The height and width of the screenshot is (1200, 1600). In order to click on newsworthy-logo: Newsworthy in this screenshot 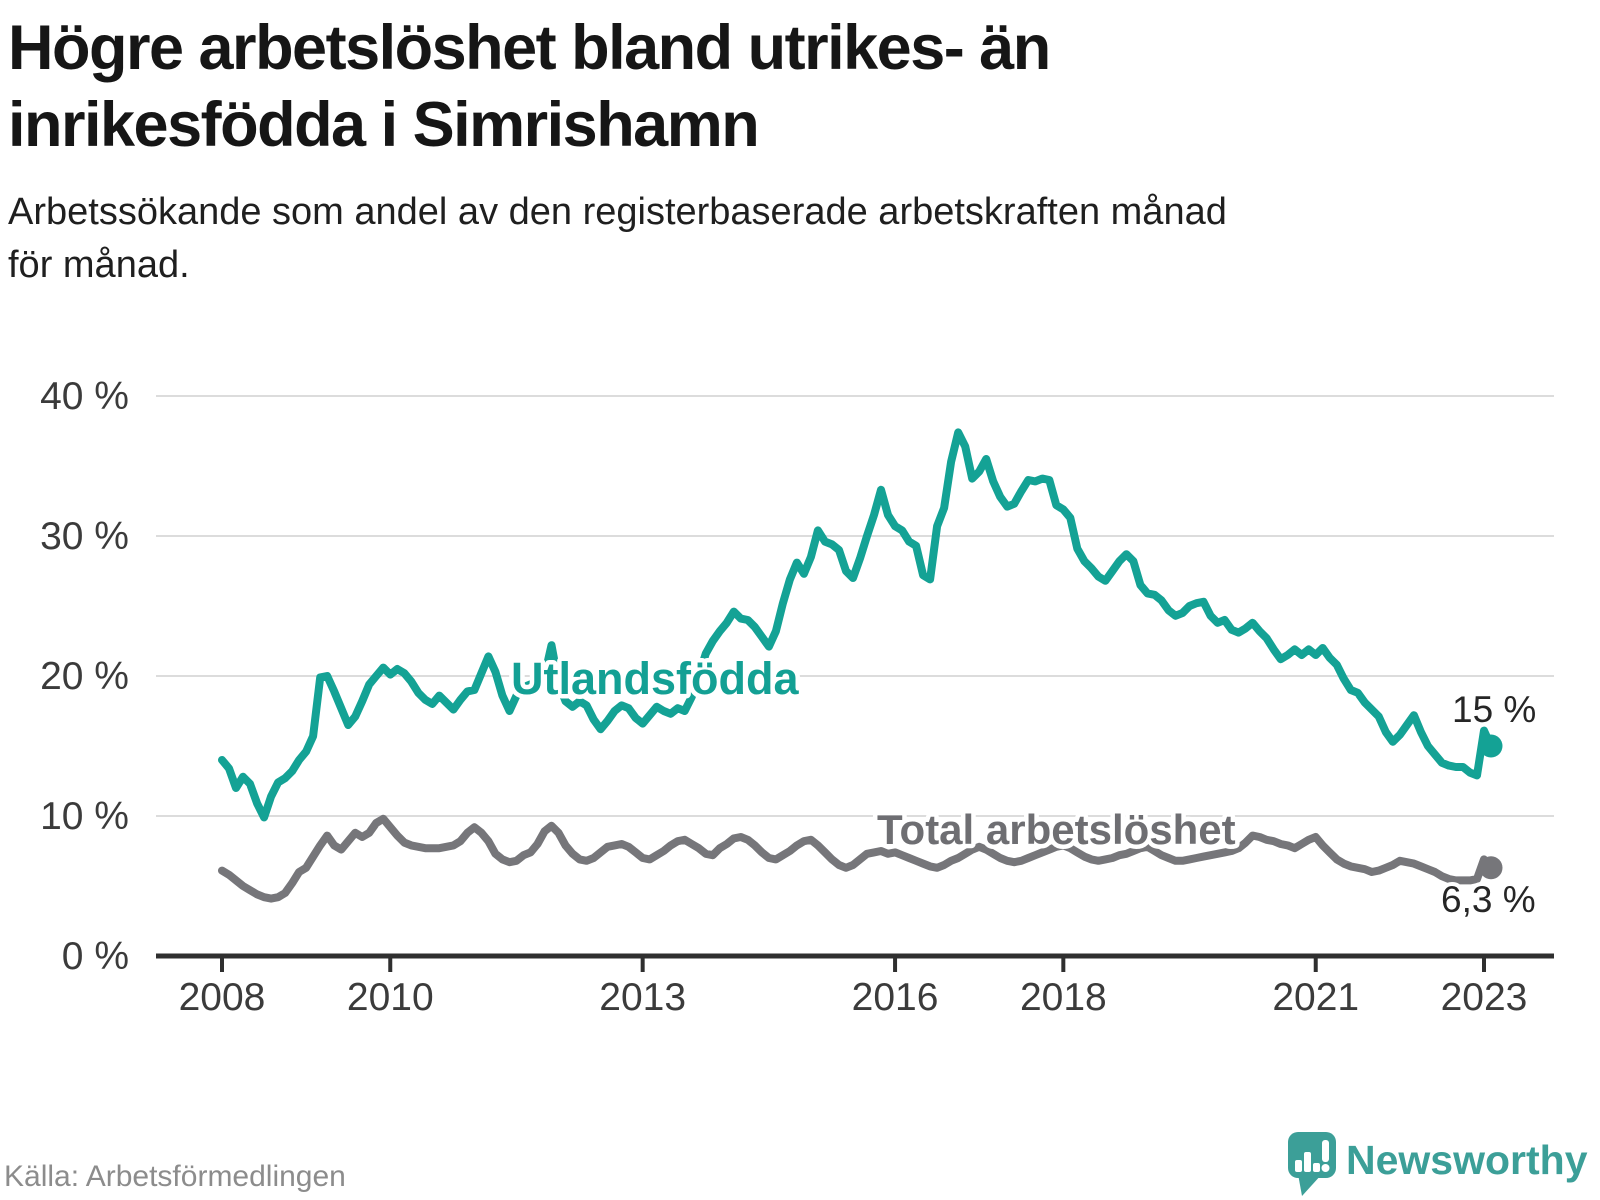, I will do `click(1438, 1164)`.